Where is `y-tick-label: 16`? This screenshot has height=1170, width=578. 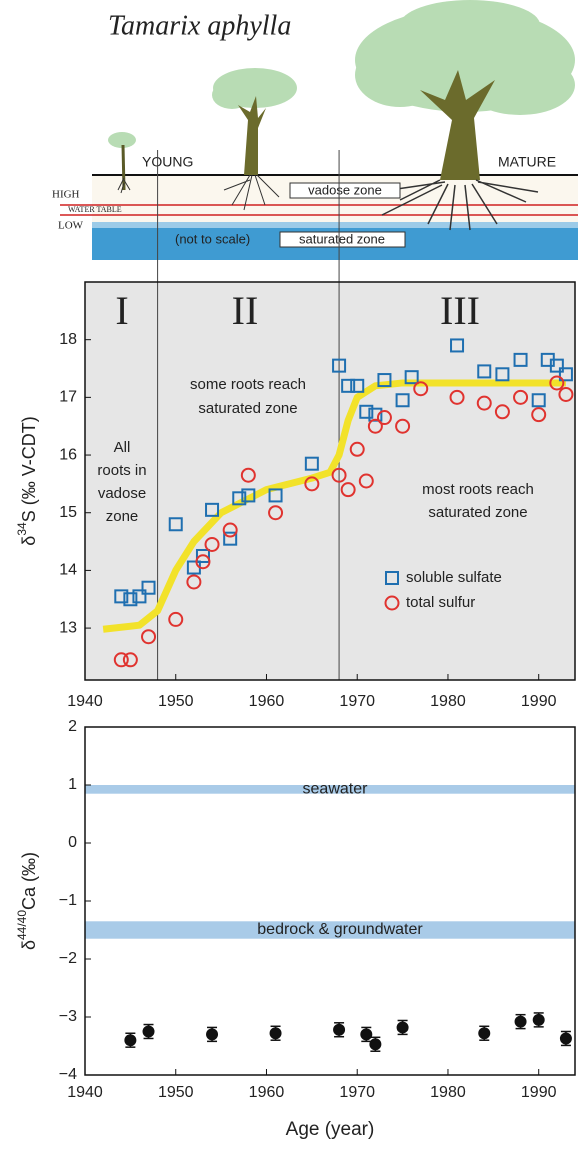
y-tick-label: 16 is located at coordinates (68, 454).